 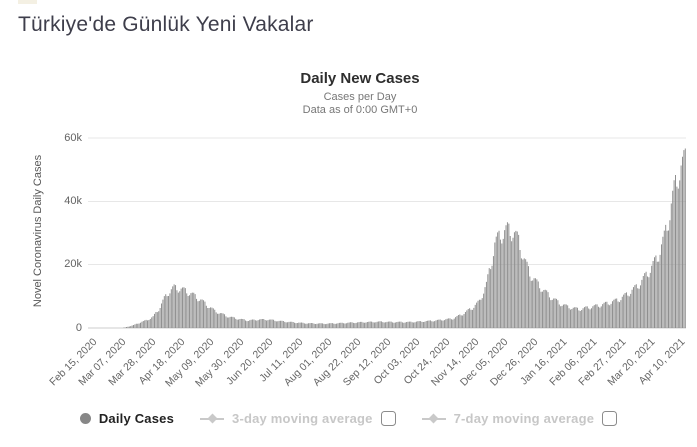 What do you see at coordinates (302, 418) in the screenshot?
I see `legend-3day-average-label: 3-day moving average` at bounding box center [302, 418].